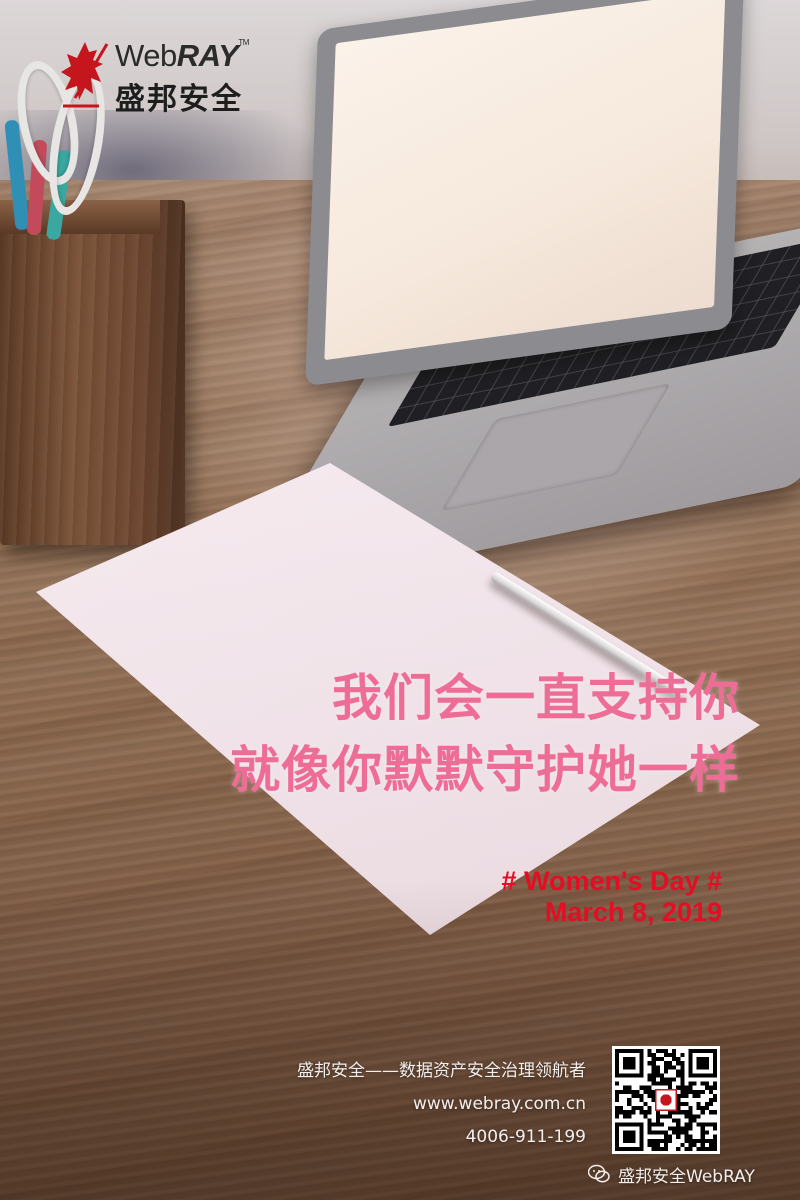 The image size is (800, 1200). I want to click on logo-trademark: TM, so click(243, 42).